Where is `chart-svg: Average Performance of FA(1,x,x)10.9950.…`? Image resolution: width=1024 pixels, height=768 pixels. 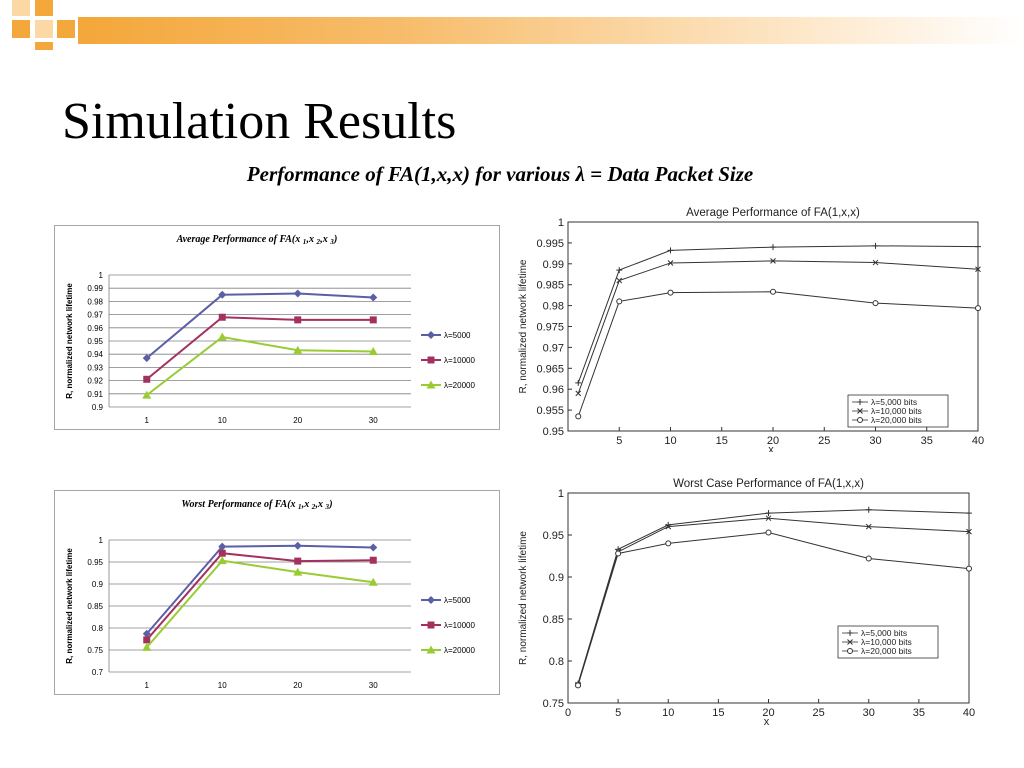
chart-svg: Average Performance of FA(1,x,x)10.9950.… is located at coordinates (751, 329).